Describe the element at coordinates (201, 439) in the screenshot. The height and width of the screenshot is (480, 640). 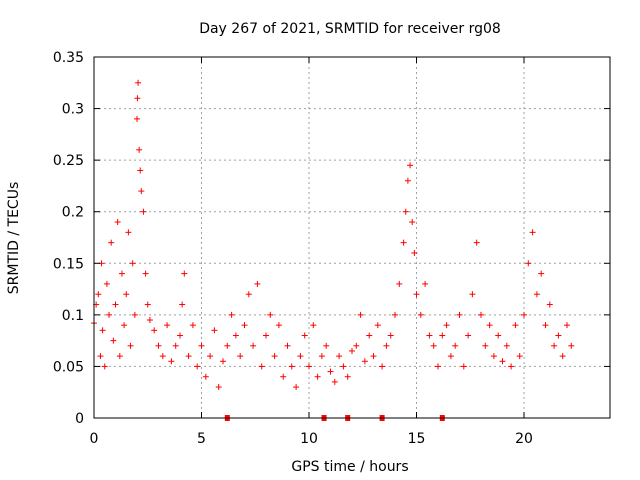
I see `x-tick-label: 5` at that location.